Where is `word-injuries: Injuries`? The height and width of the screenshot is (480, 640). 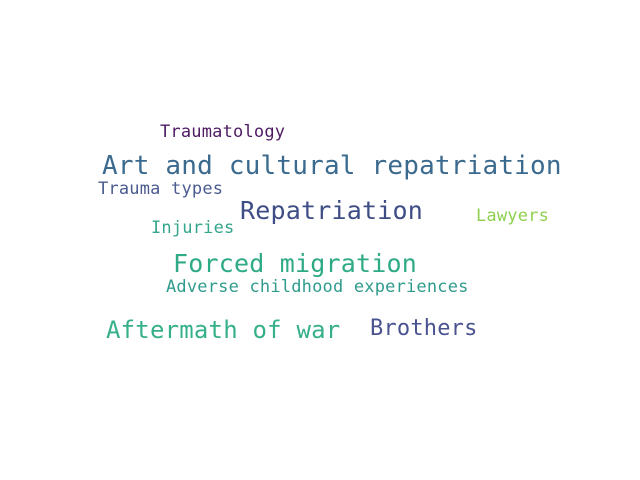
word-injuries: Injuries is located at coordinates (193, 228).